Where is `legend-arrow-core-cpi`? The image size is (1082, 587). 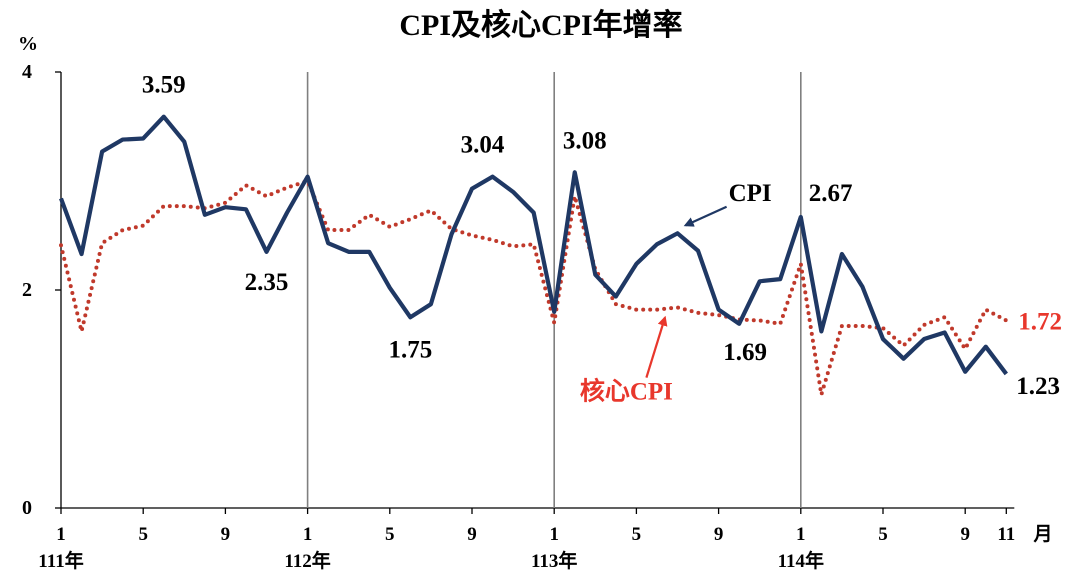 legend-arrow-core-cpi is located at coordinates (656, 346).